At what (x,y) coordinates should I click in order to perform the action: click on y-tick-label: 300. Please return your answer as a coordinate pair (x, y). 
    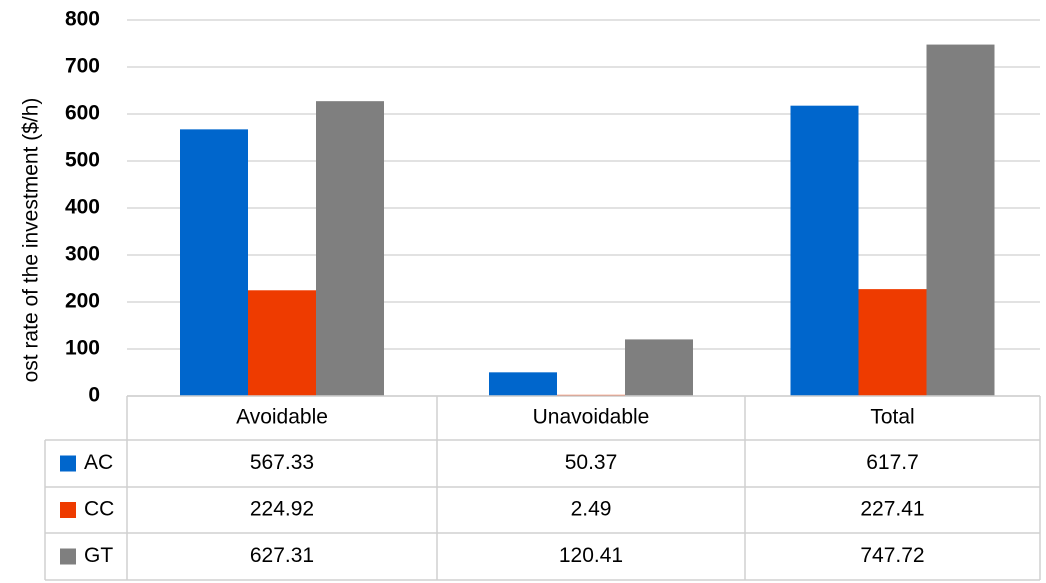
    Looking at the image, I should click on (82, 254).